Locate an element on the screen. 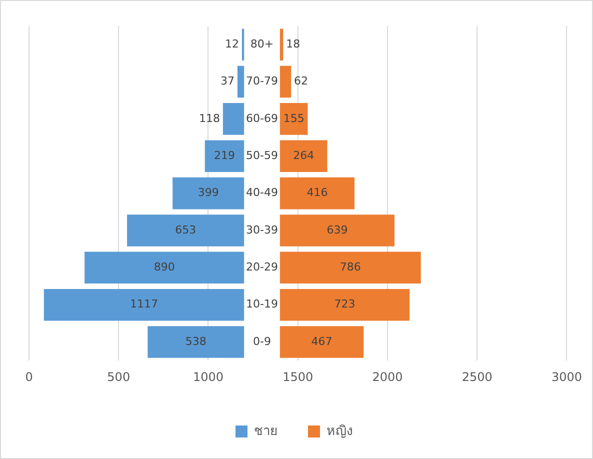 The width and height of the screenshot is (593, 459). y-tick-label: 30-39 is located at coordinates (262, 229).